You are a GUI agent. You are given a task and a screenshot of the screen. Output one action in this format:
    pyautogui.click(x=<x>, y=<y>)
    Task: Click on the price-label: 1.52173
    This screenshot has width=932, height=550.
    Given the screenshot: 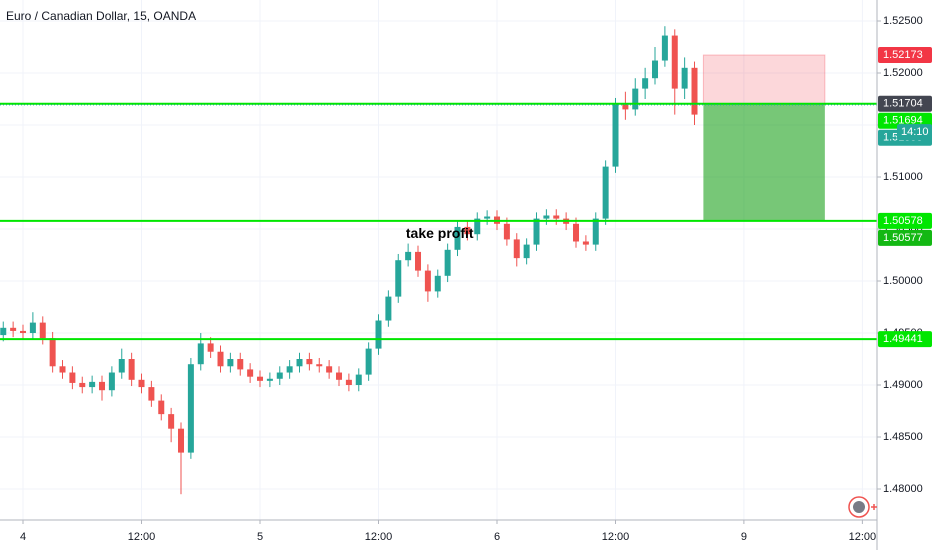 What is the action you would take?
    pyautogui.click(x=903, y=55)
    